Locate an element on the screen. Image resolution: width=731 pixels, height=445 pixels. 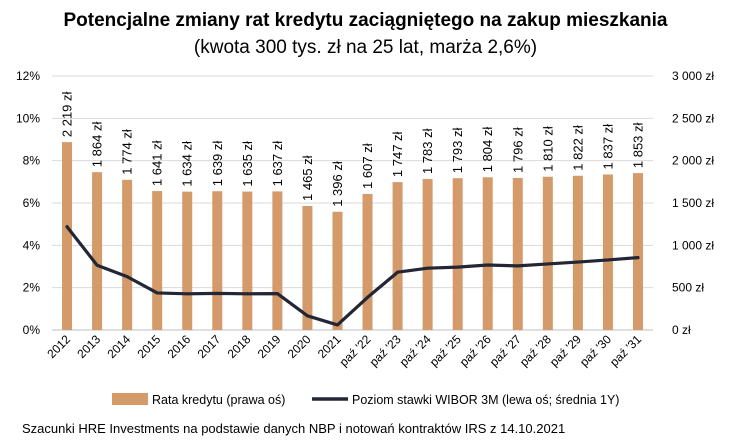
right-axis-tick: 1 500 zł is located at coordinates (693, 203).